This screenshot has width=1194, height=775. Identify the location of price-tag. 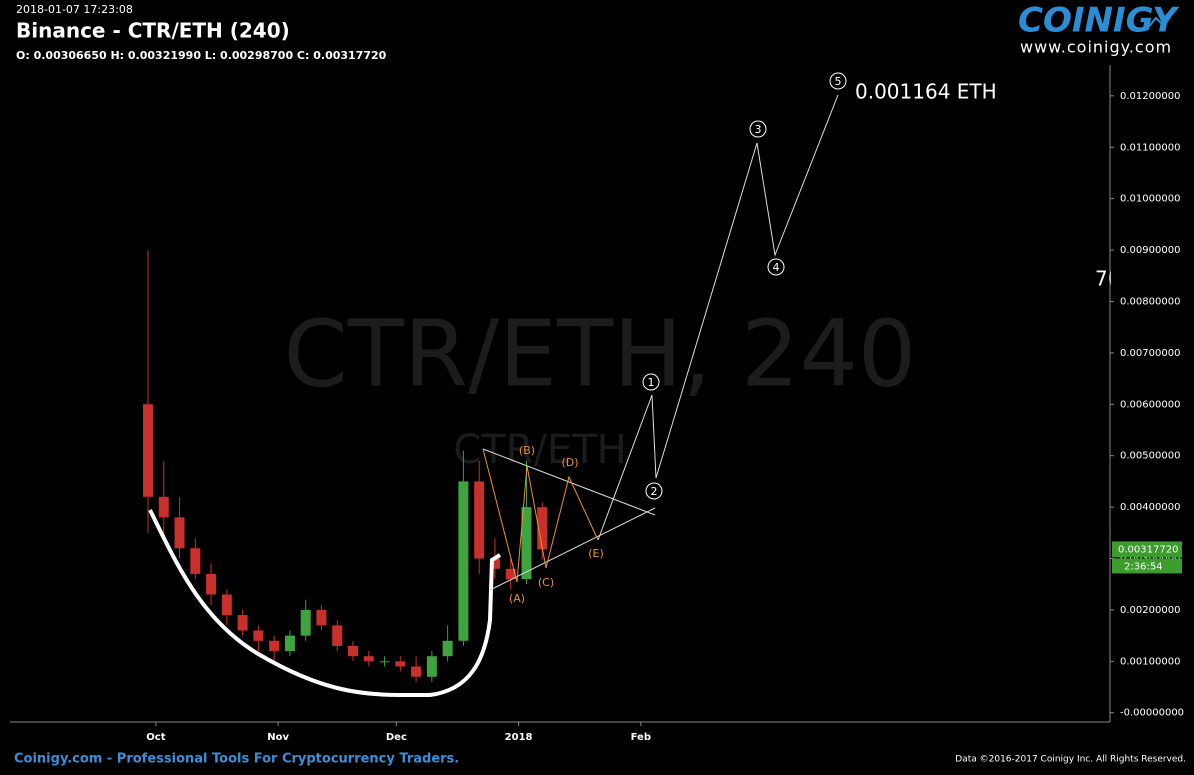
(1147, 549).